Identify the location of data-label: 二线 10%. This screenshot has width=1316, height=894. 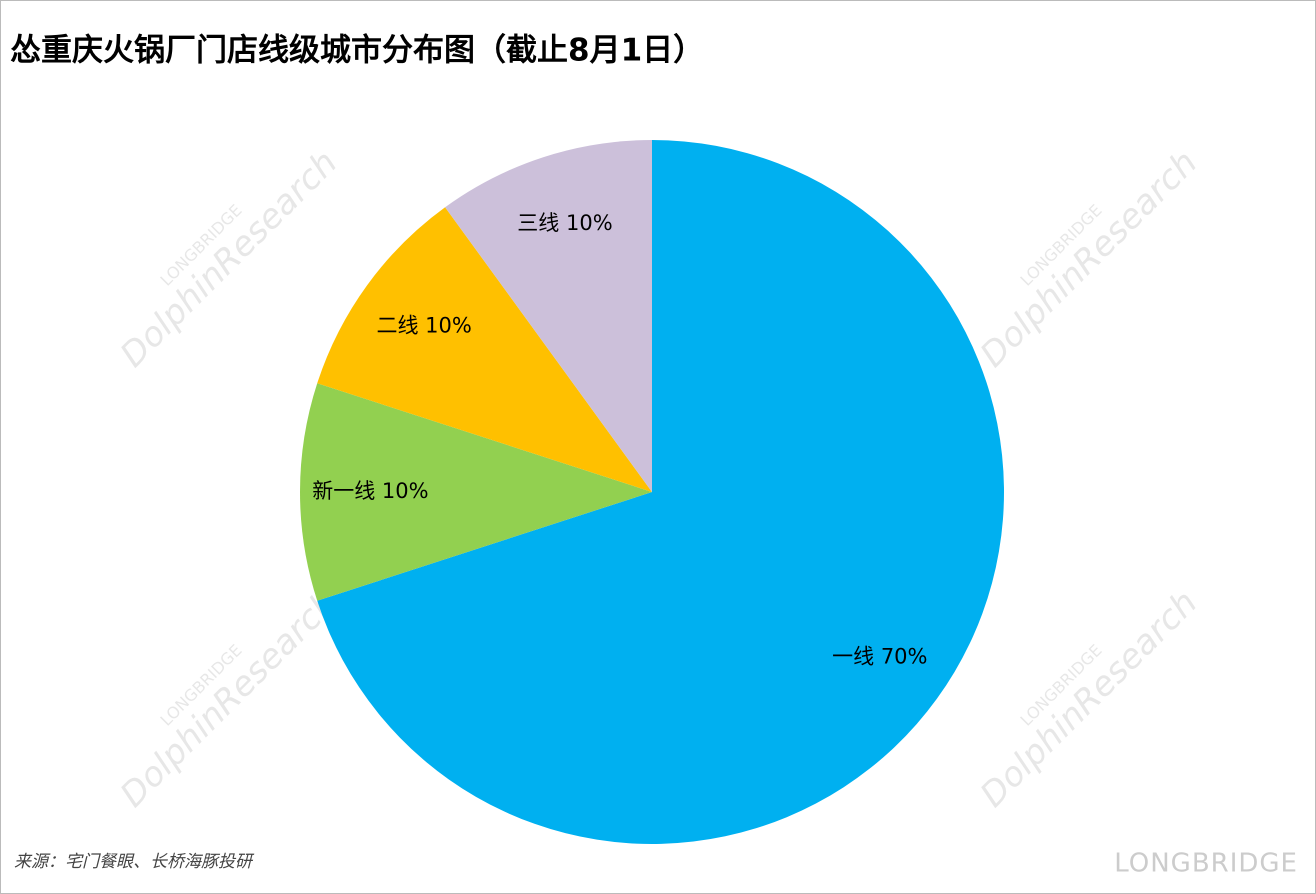
(423, 325).